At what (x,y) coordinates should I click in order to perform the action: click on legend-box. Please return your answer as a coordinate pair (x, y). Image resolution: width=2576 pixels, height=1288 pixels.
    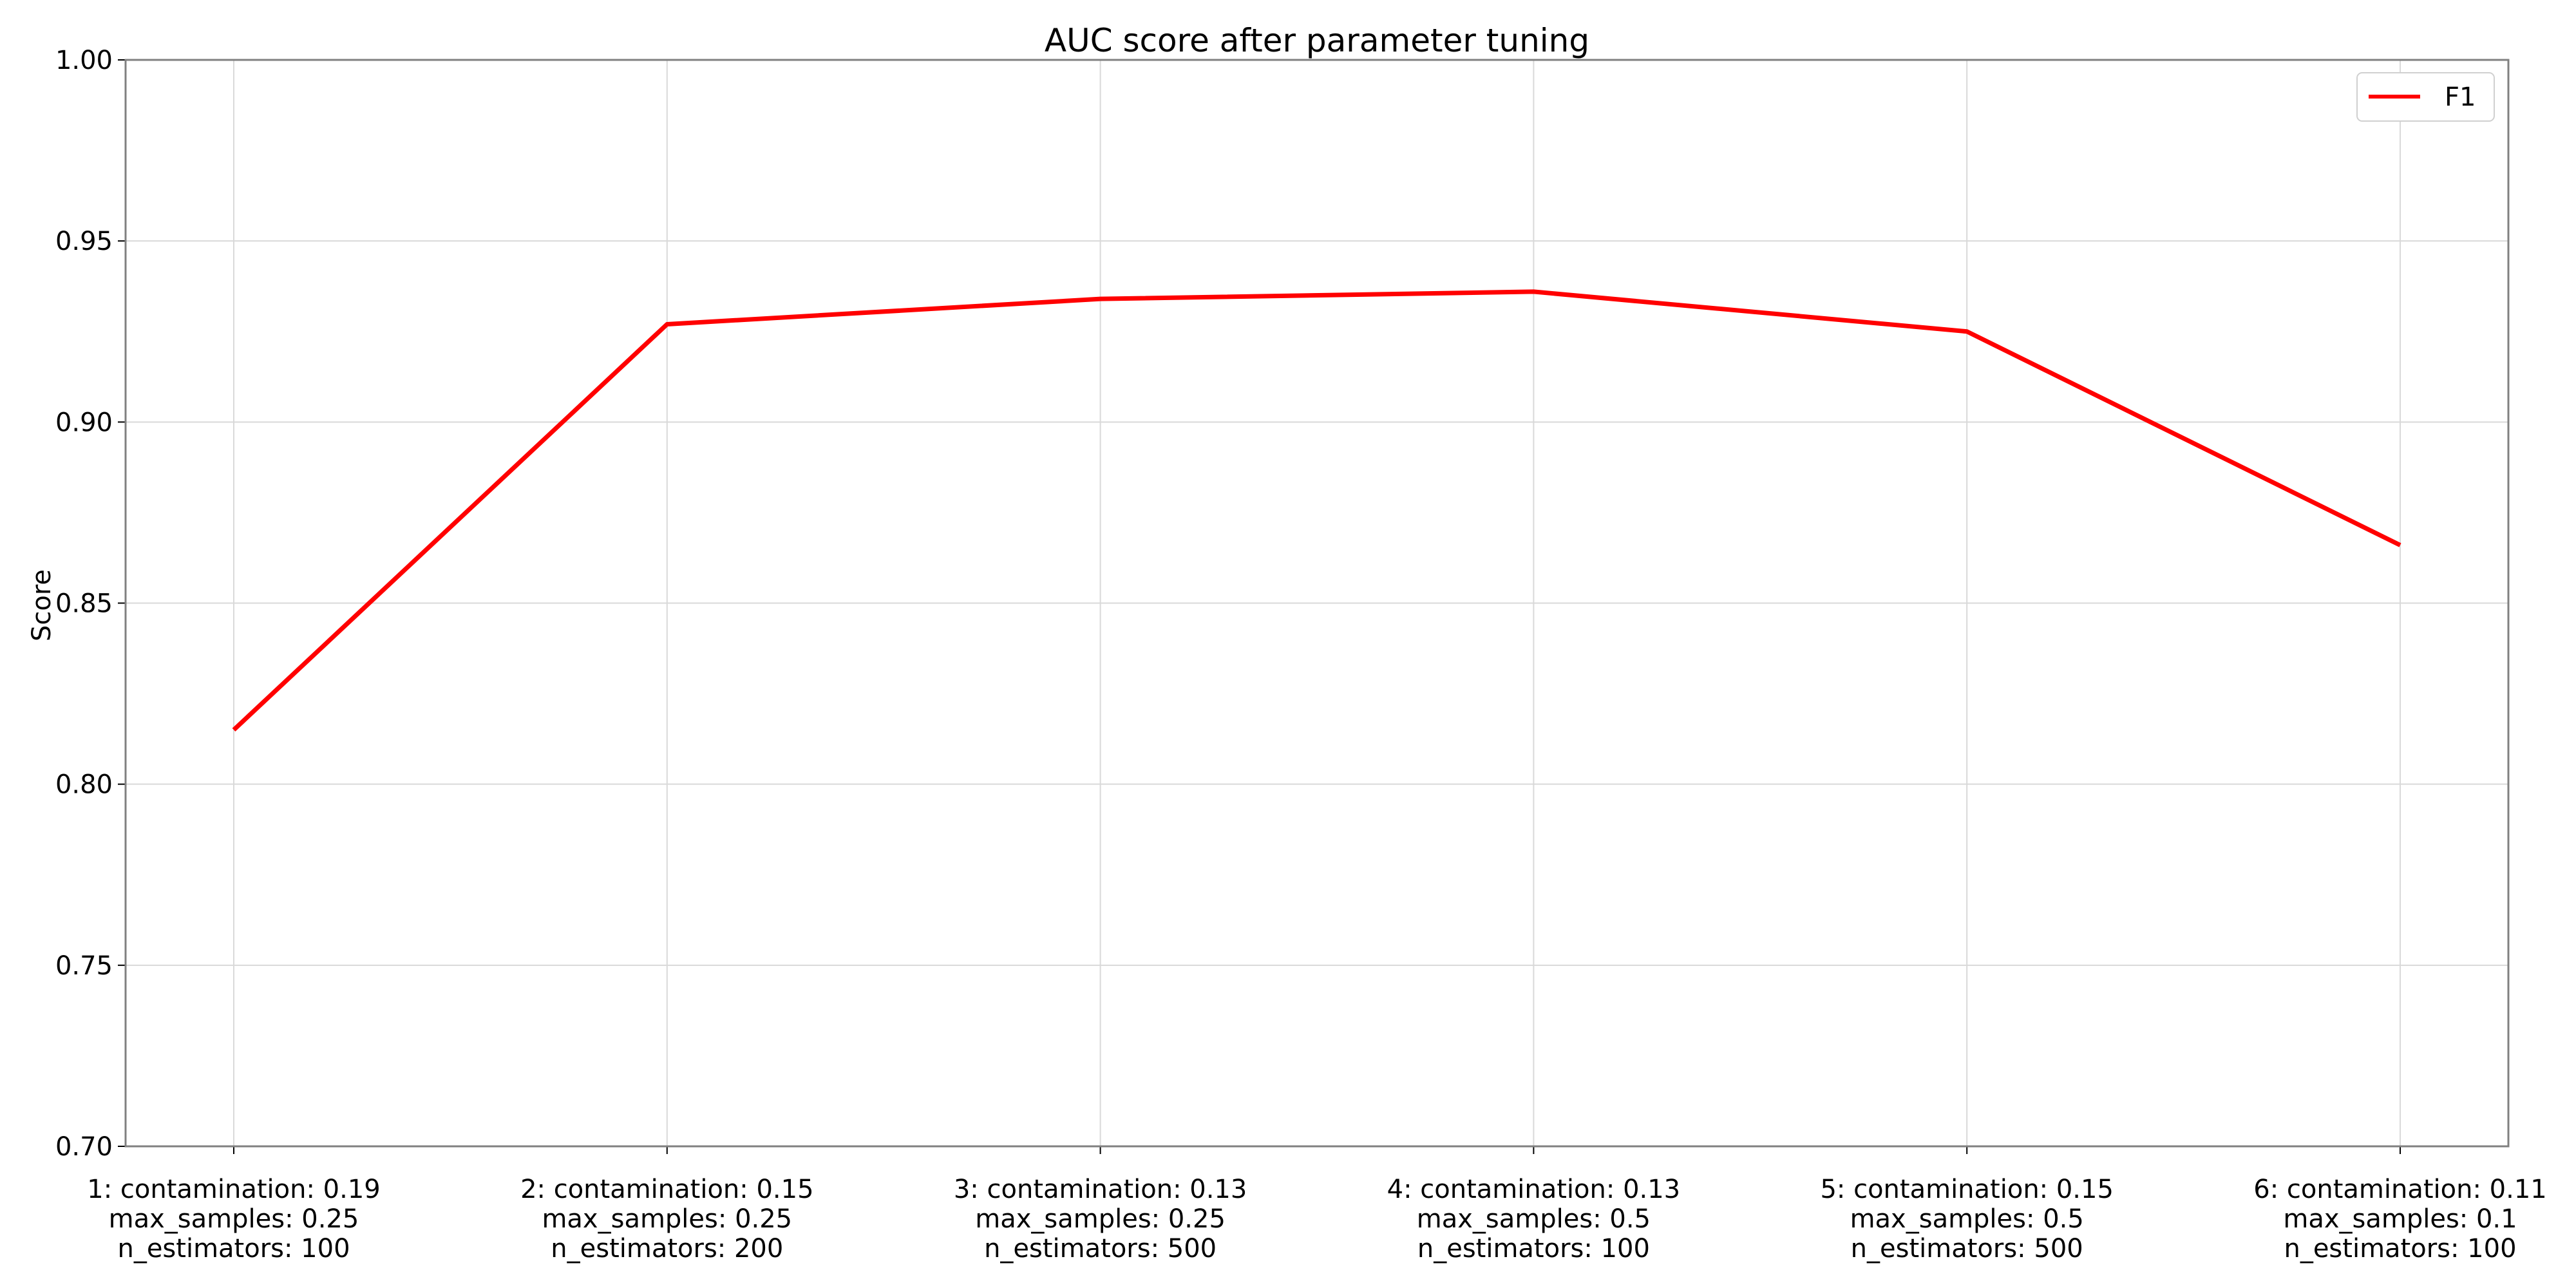
    Looking at the image, I should click on (2425, 97).